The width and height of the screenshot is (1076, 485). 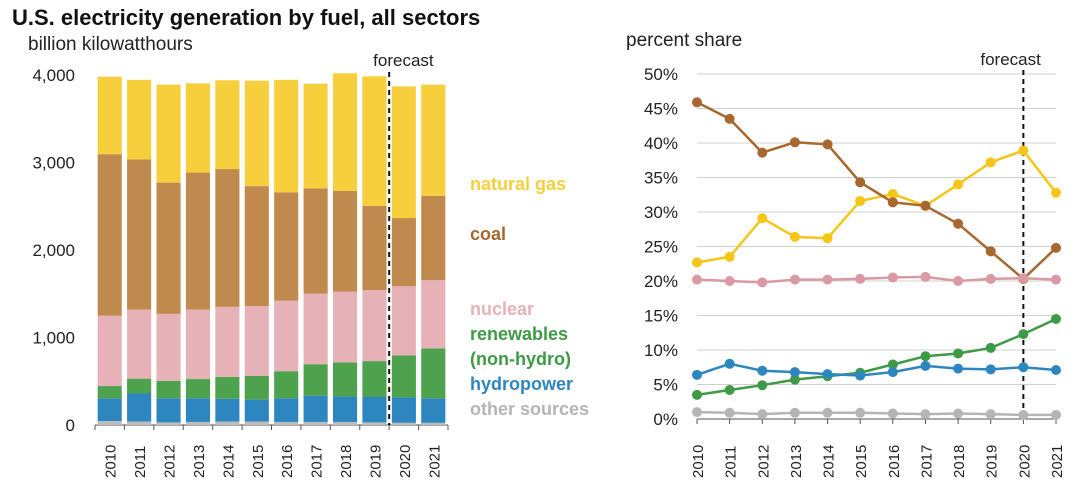 What do you see at coordinates (665, 419) in the screenshot?
I see `right-y-tick-label: 0%` at bounding box center [665, 419].